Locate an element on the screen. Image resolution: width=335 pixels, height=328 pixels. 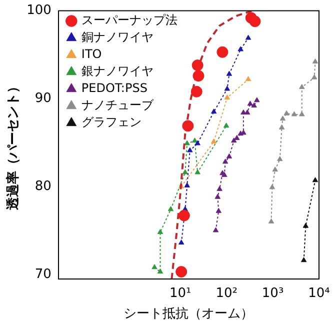
x-axis-title: シート抵抗（オーム） is located at coordinates (189, 314).